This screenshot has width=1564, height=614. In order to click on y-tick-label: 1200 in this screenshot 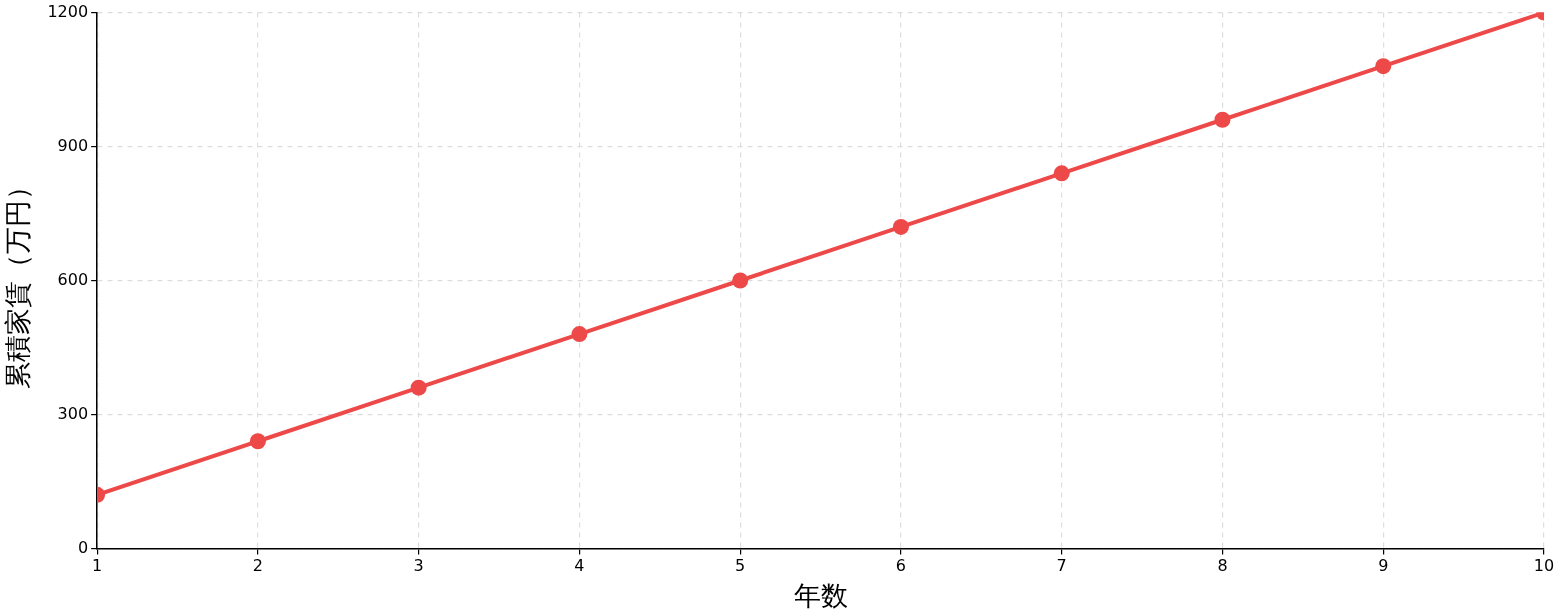, I will do `click(68, 11)`.